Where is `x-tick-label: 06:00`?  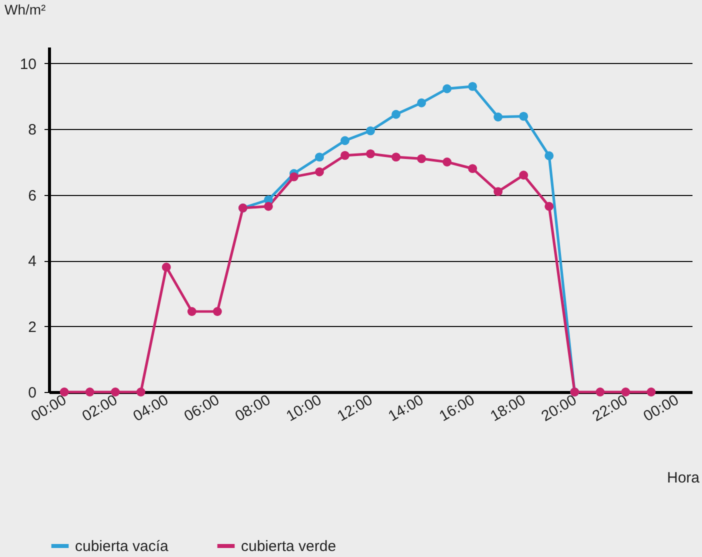 x-tick-label: 06:00 is located at coordinates (201, 409).